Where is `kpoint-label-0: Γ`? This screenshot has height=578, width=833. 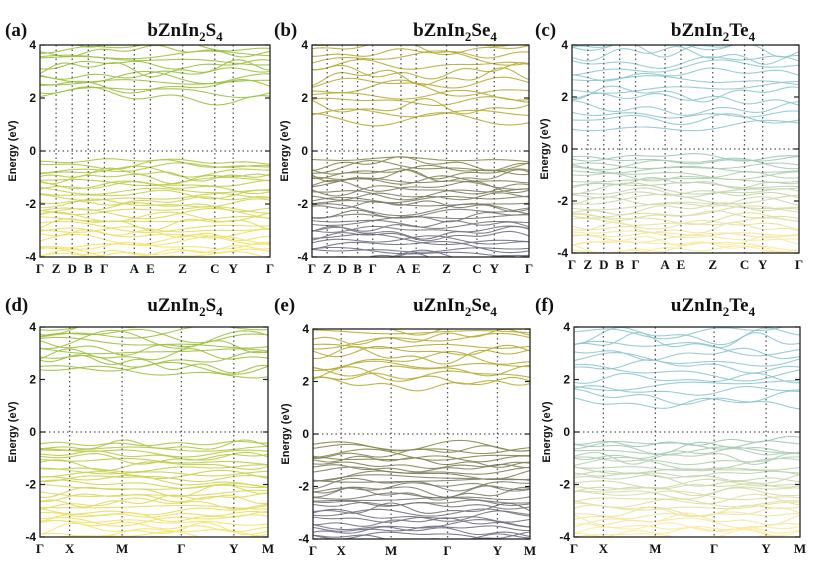
kpoint-label-0: Γ is located at coordinates (313, 550).